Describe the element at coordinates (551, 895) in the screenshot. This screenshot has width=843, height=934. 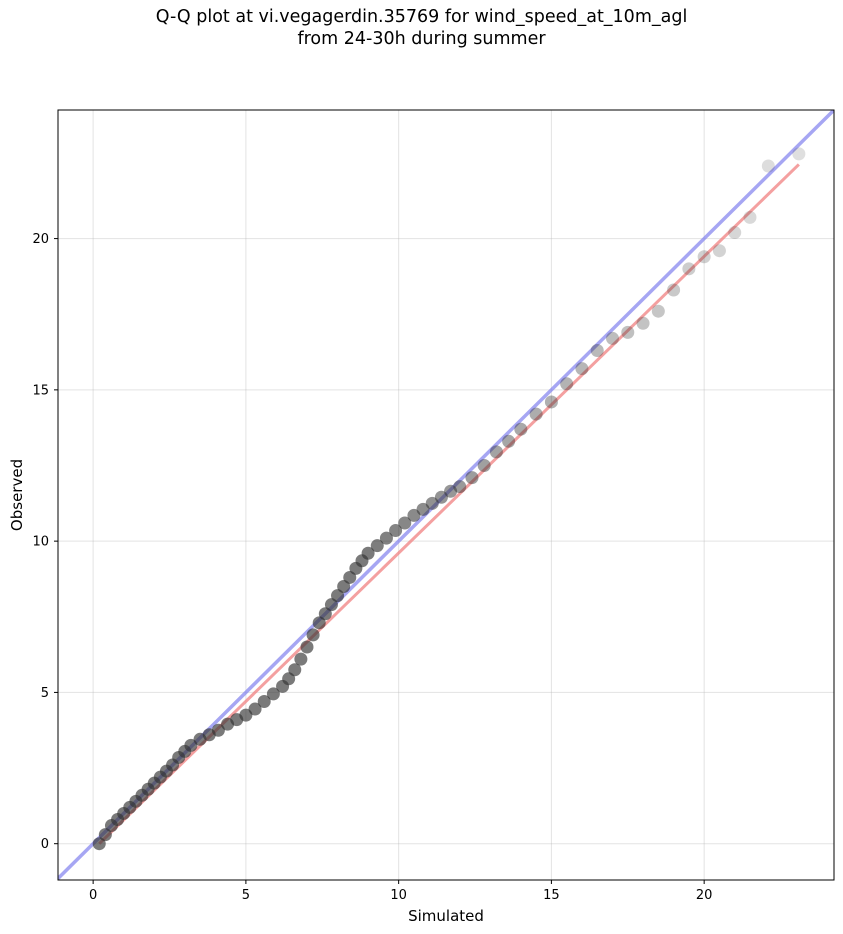
I see `x-tick-label: 15` at that location.